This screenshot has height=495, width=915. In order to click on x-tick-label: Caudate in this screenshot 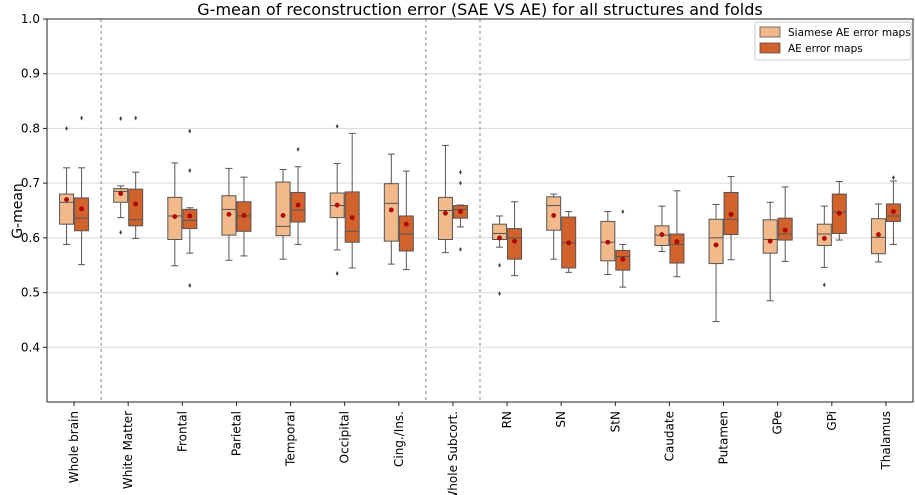, I will do `click(669, 436)`.